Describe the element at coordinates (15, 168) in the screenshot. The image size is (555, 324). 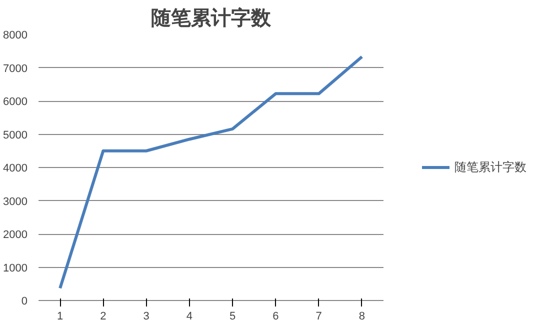
I see `y-tick-label: 4000` at that location.